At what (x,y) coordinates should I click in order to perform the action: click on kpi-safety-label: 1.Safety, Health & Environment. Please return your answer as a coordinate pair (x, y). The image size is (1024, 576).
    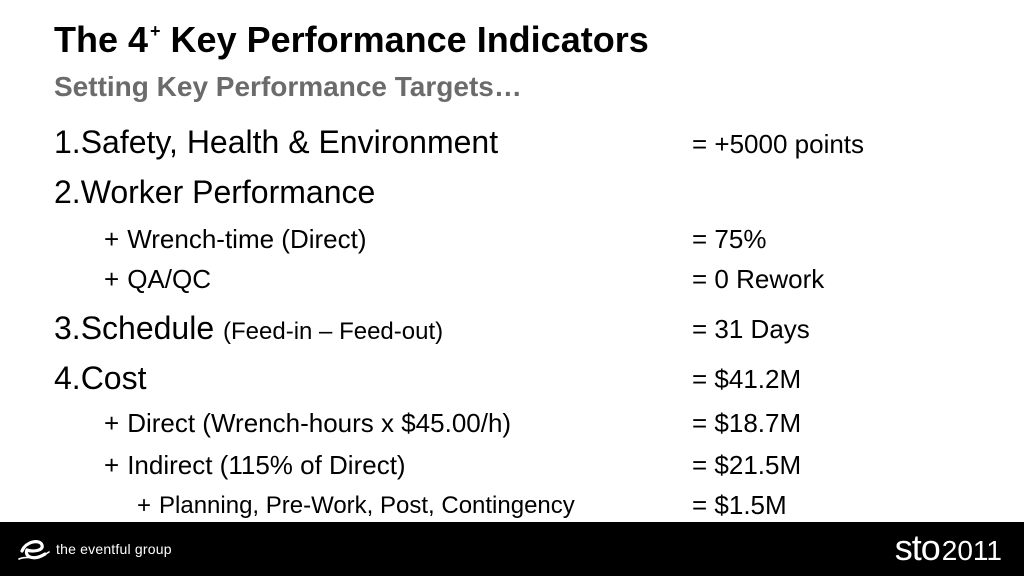
    Looking at the image, I should click on (276, 142).